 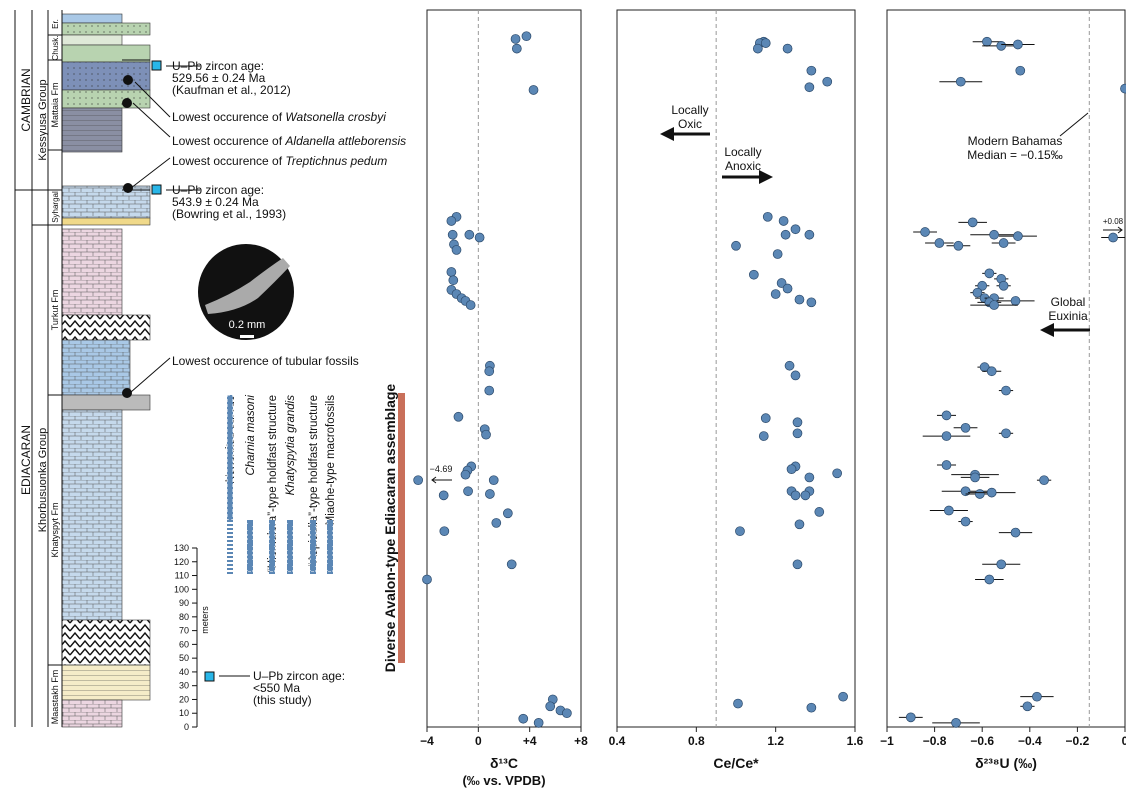 What do you see at coordinates (1074, 124) in the screenshot?
I see `leader-line` at bounding box center [1074, 124].